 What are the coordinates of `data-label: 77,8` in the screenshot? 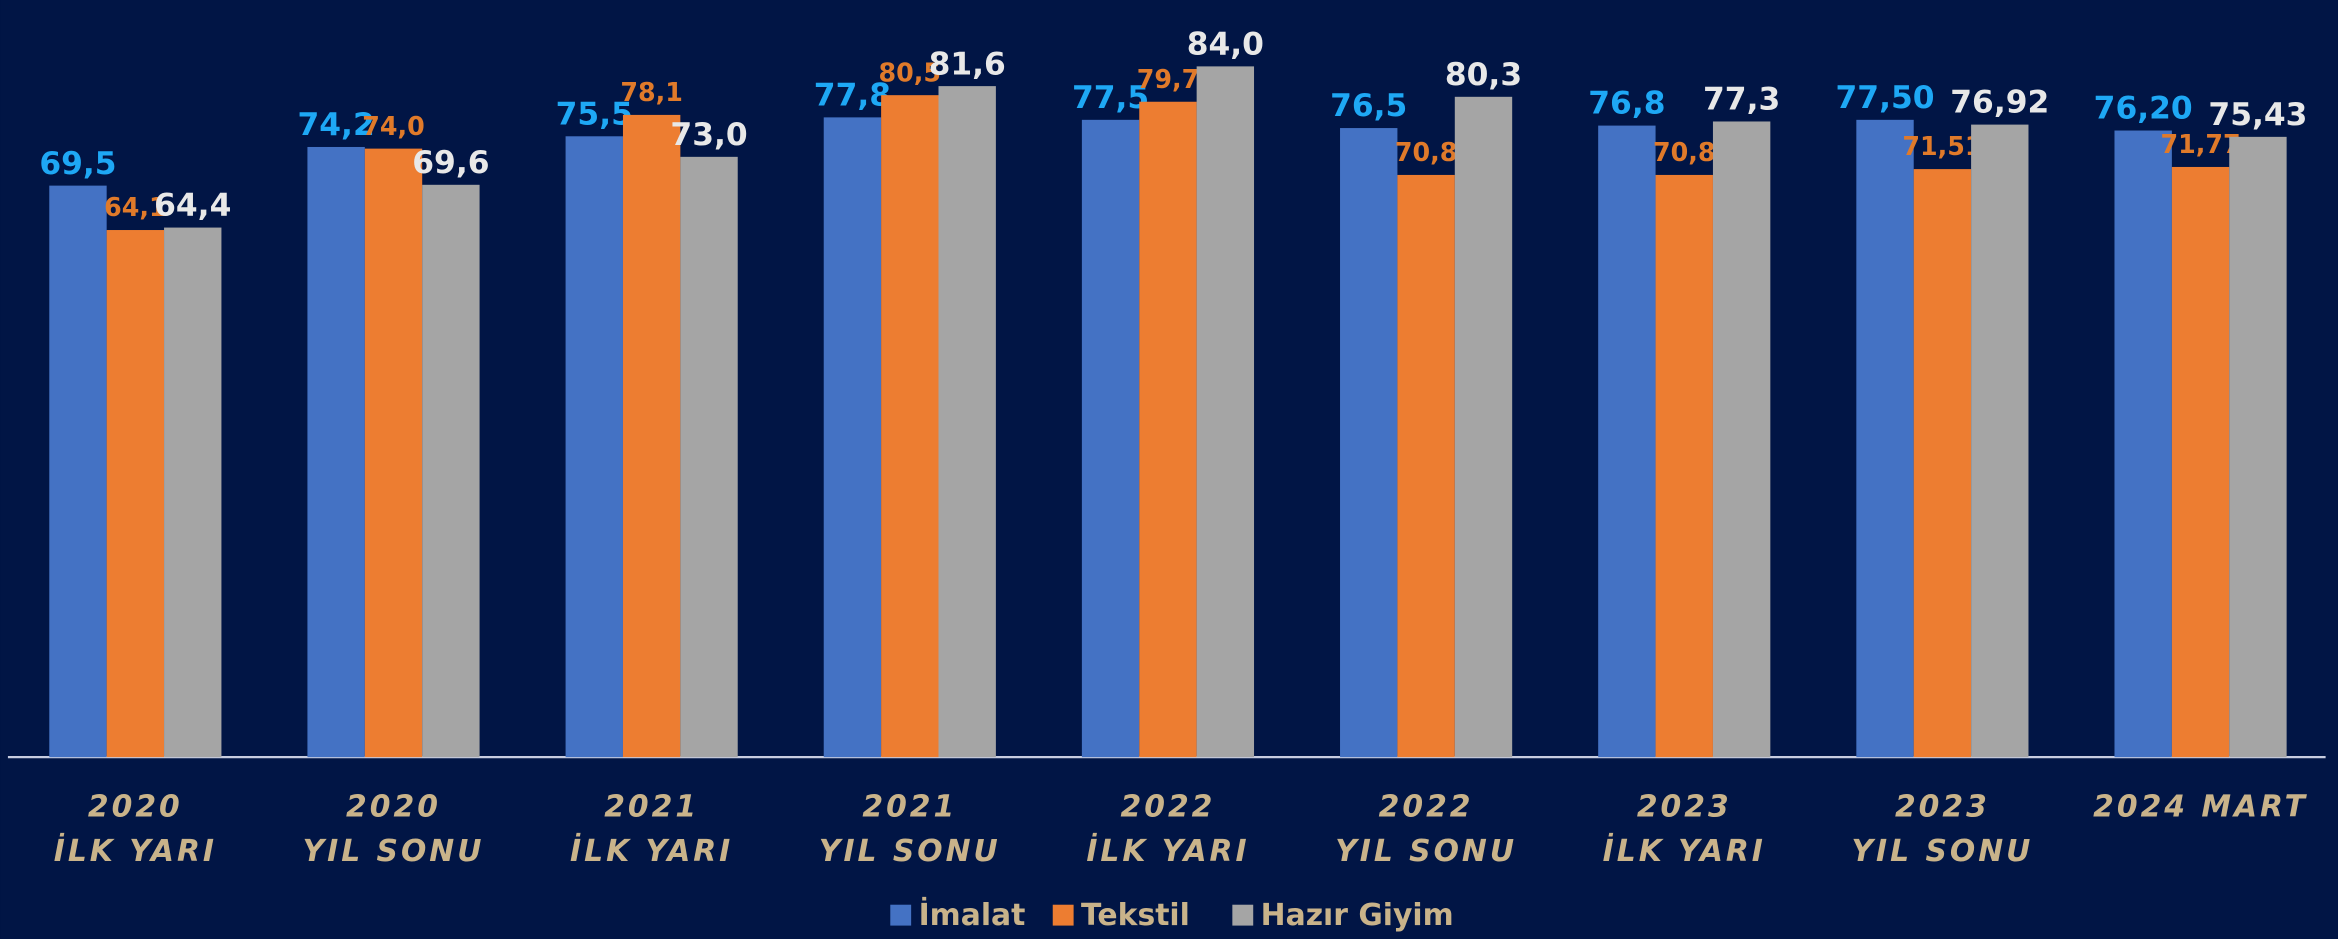 It's located at (852, 96).